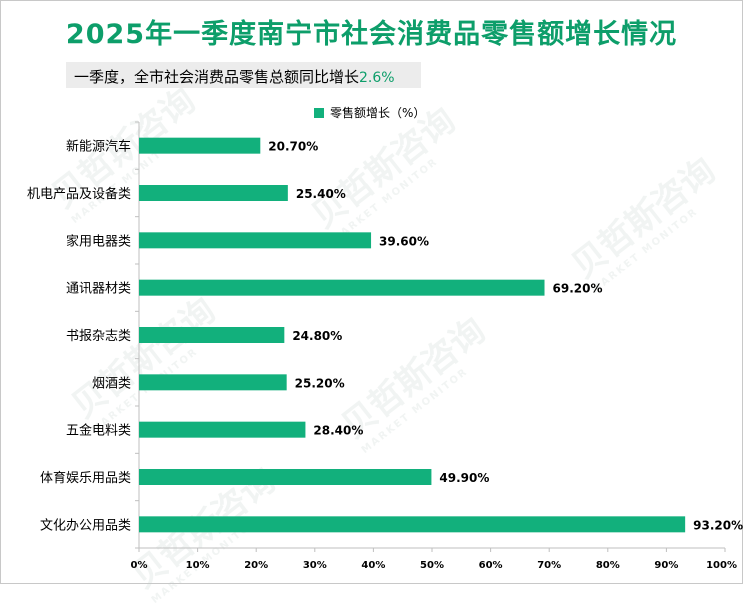  What do you see at coordinates (98, 147) in the screenshot?
I see `category-label: 新能源汽车` at bounding box center [98, 147].